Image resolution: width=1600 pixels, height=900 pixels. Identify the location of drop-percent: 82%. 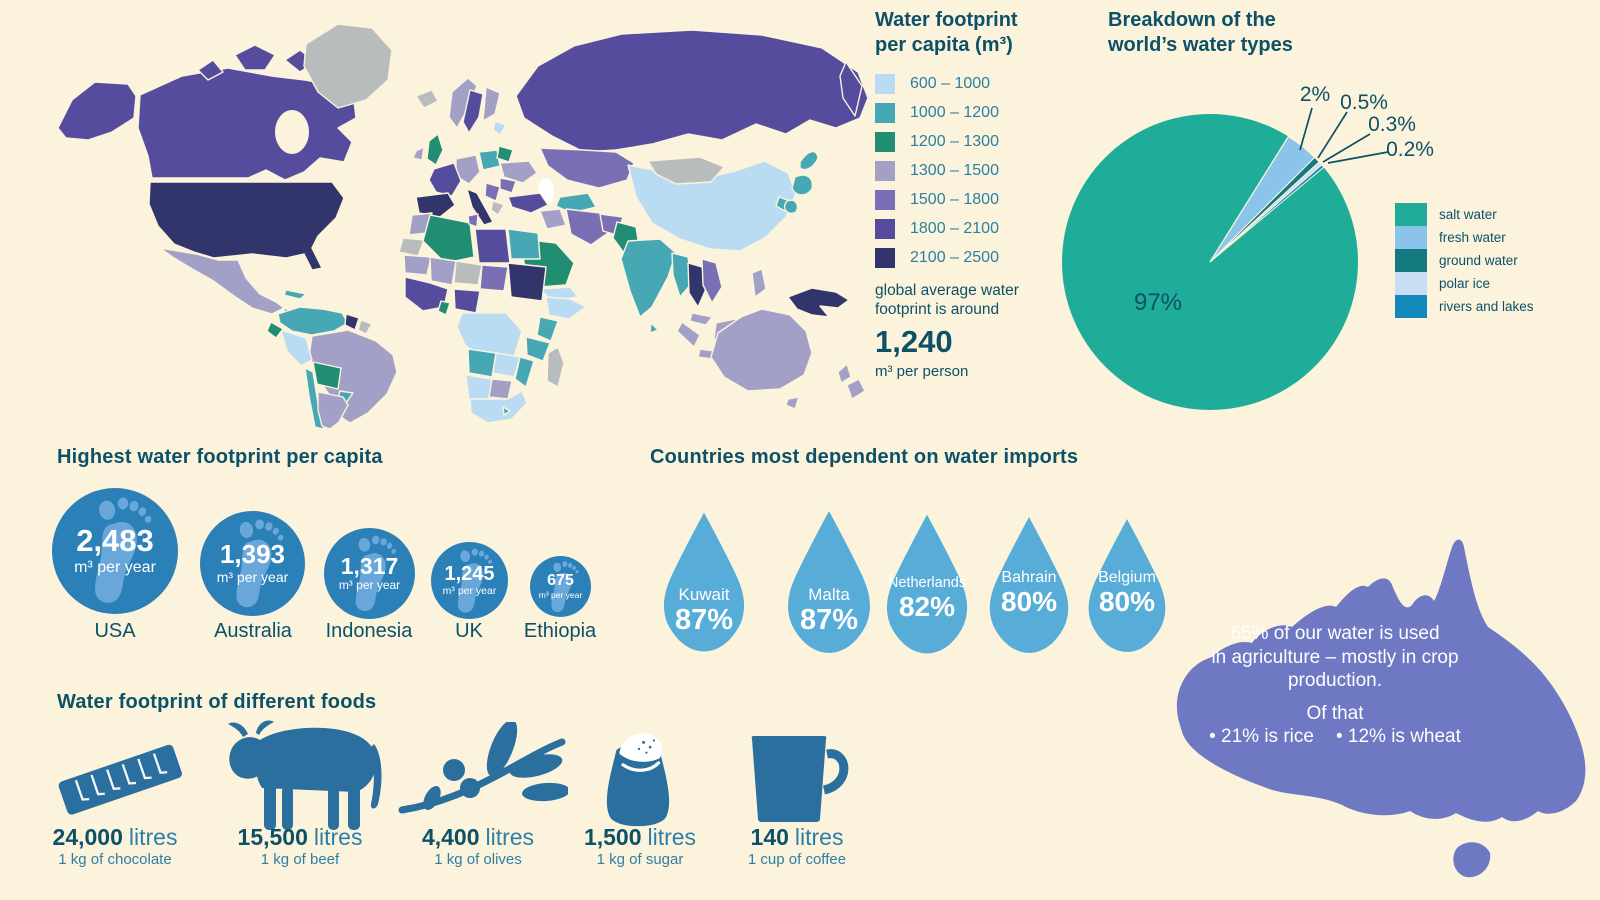
(927, 607).